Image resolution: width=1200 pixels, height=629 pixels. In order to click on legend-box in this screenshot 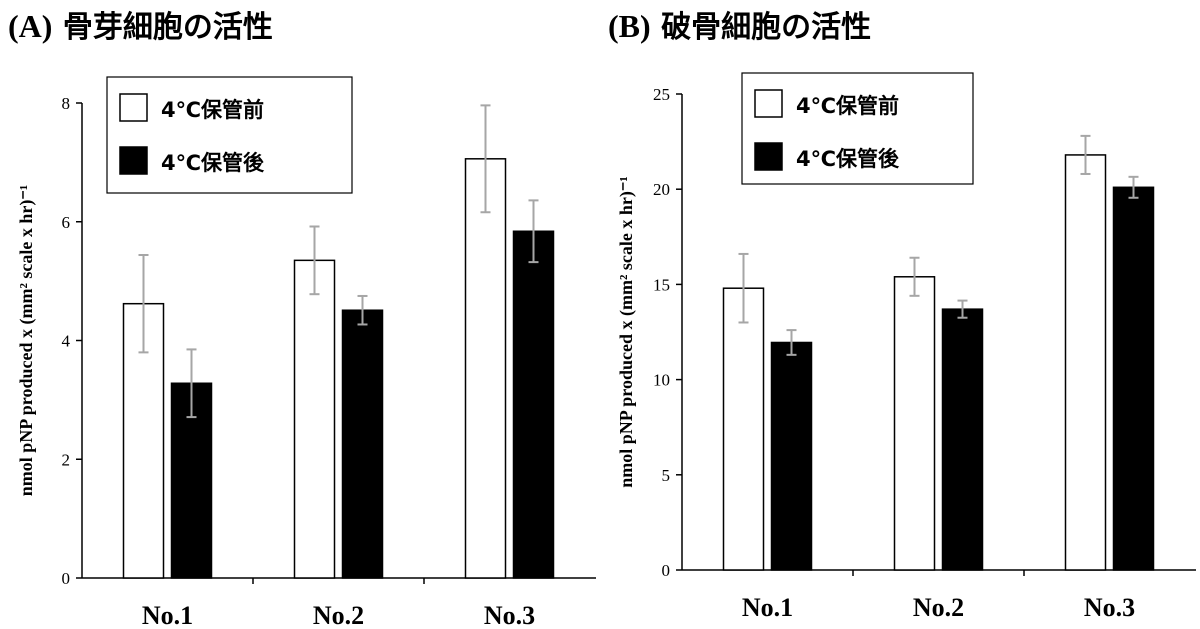, I will do `click(229, 135)`.